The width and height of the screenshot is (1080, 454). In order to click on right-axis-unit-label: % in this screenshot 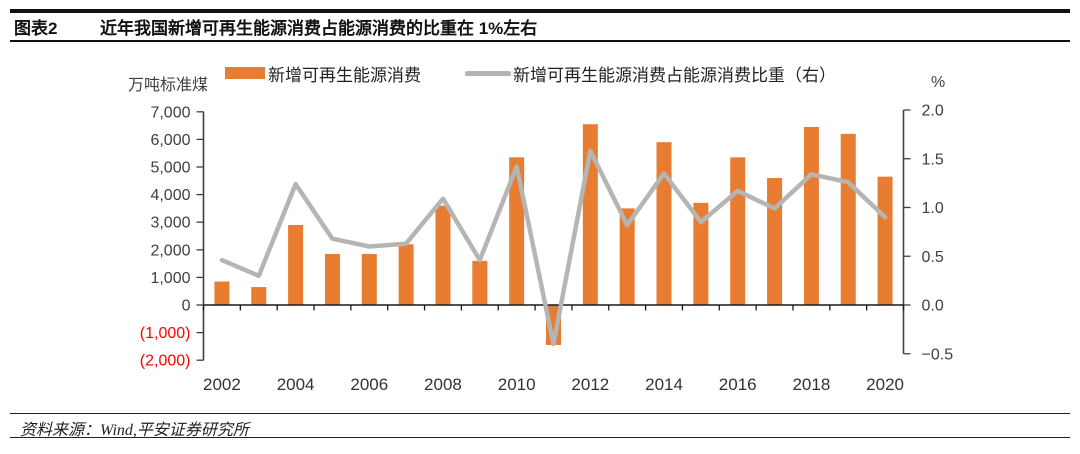, I will do `click(938, 82)`.